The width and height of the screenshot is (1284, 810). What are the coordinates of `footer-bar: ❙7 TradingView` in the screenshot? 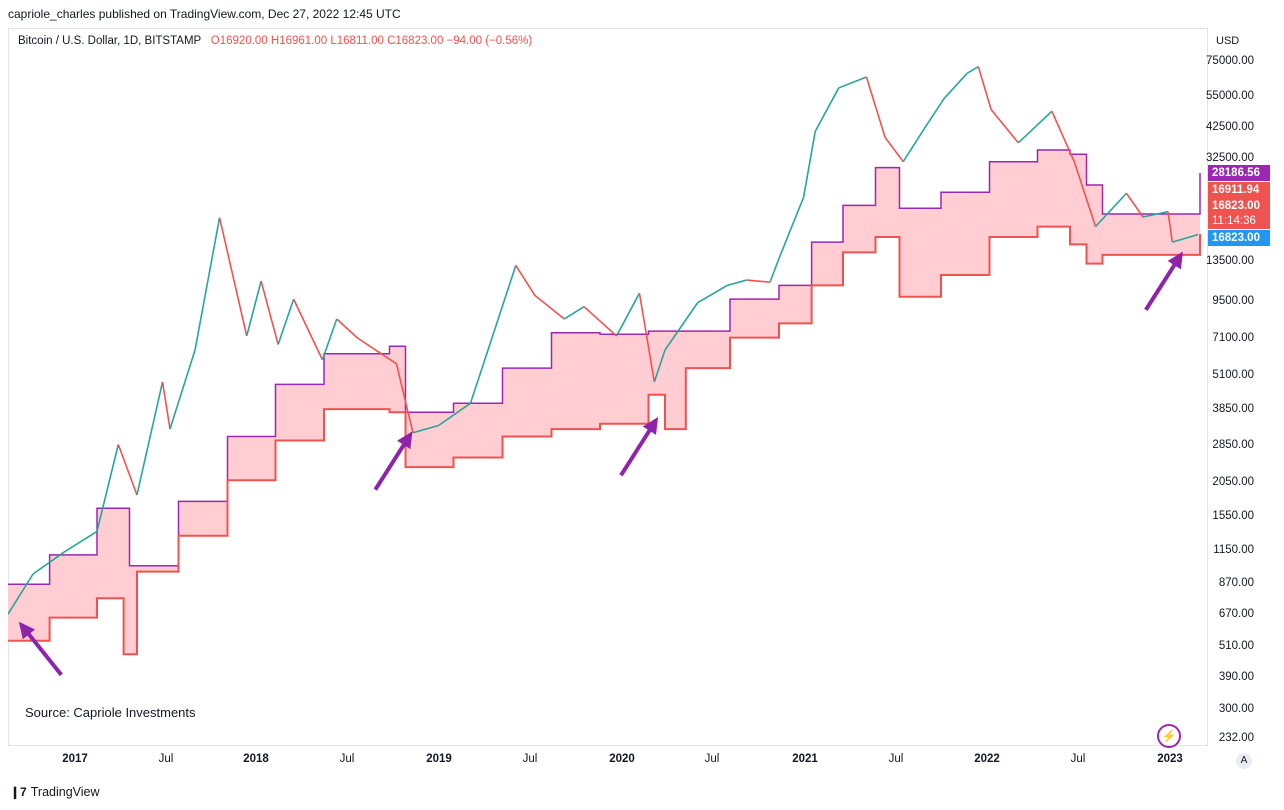 It's located at (642, 793).